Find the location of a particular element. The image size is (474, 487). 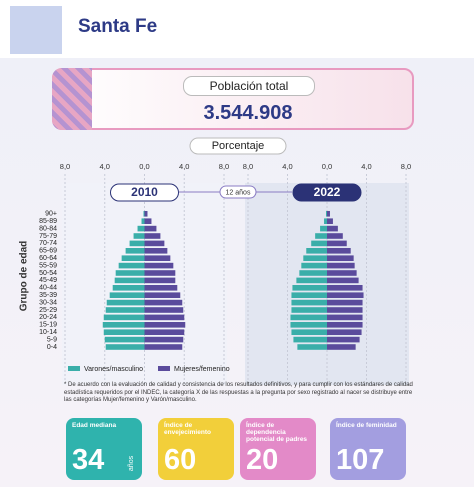

population-label: Población total is located at coordinates (249, 86).